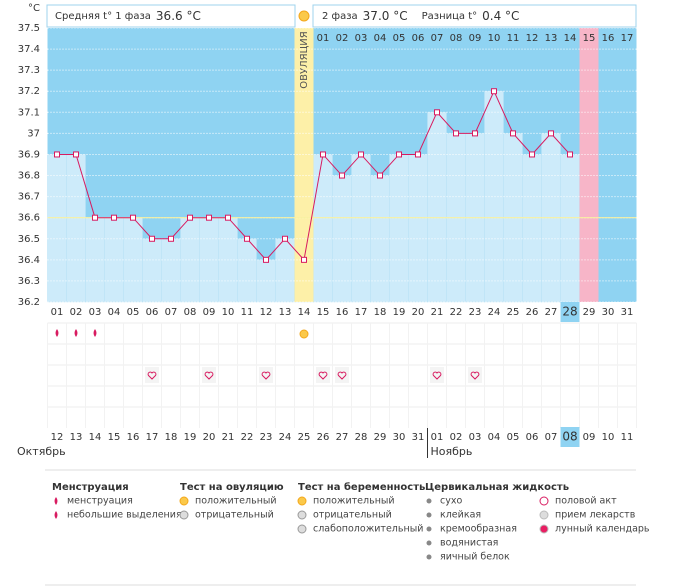 The width and height of the screenshot is (675, 587). Describe the element at coordinates (627, 437) in the screenshot. I see `date-label: 11` at that location.